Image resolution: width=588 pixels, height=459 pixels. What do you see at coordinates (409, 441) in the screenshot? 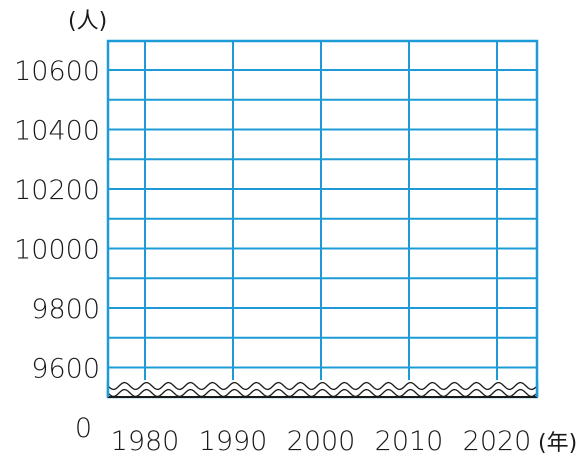
I see `x-tick-label-2010: 2010` at bounding box center [409, 441].